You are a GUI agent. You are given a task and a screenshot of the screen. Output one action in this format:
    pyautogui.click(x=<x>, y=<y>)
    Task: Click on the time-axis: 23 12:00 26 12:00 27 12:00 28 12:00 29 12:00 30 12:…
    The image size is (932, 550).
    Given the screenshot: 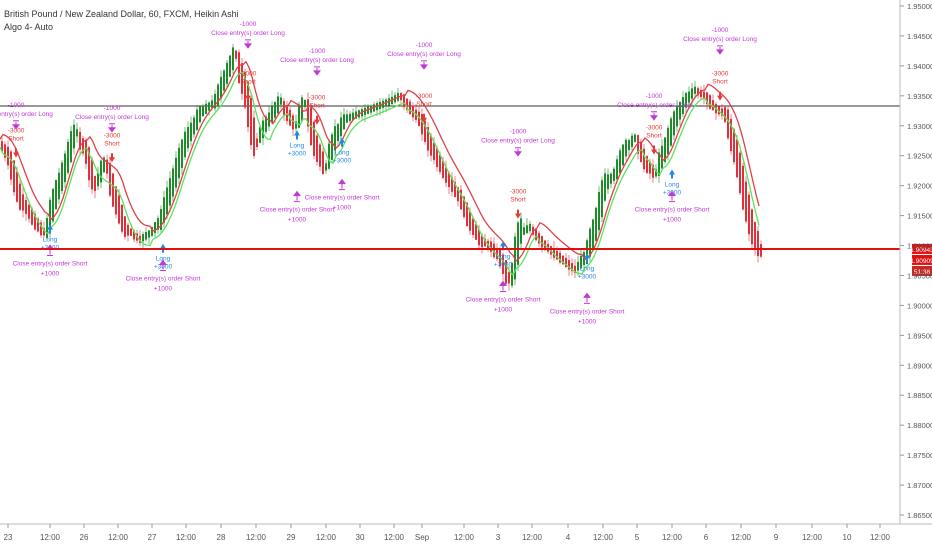 What is the action you would take?
    pyautogui.click(x=447, y=533)
    